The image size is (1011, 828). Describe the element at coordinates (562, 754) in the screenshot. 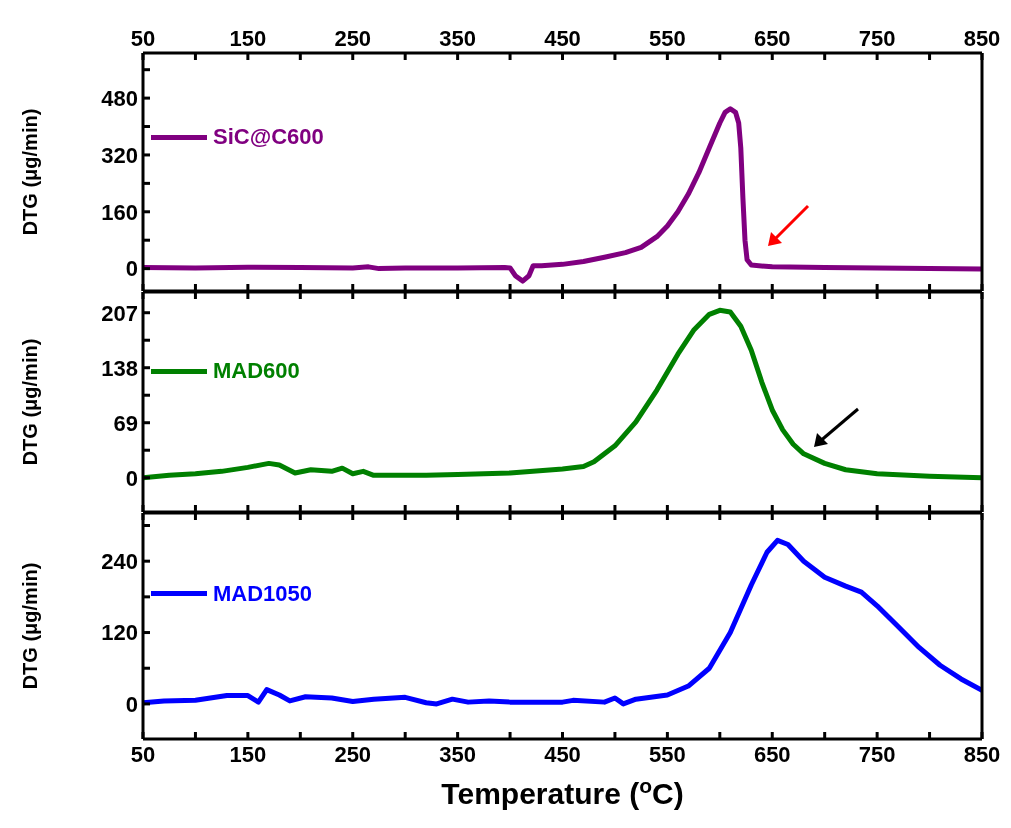

I see `x-tick-label: 450` at that location.